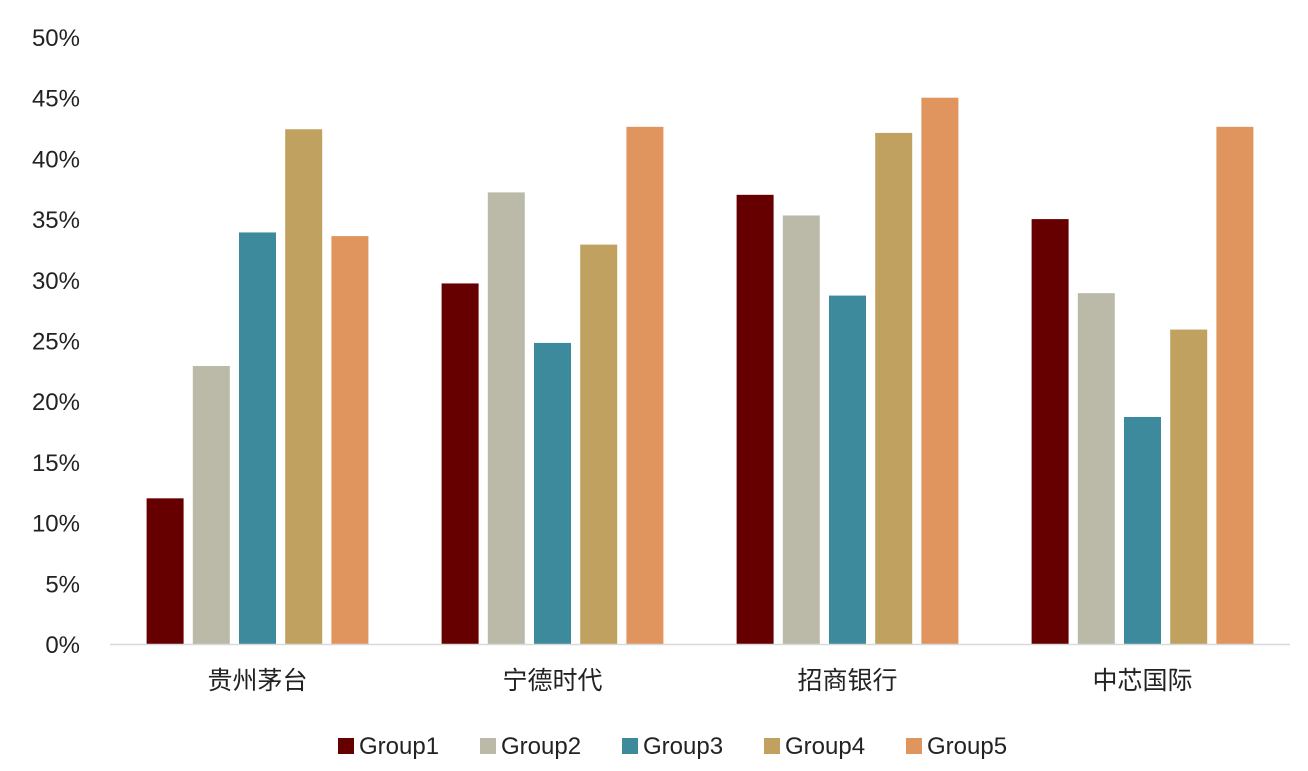 This screenshot has height=771, width=1308. What do you see at coordinates (56, 281) in the screenshot?
I see `y-tick-label: 30%` at bounding box center [56, 281].